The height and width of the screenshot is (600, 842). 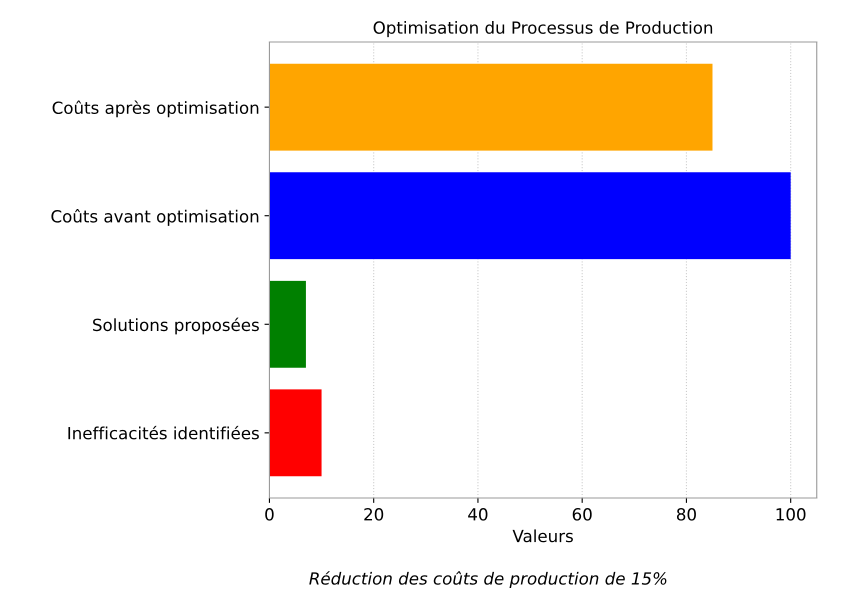 I want to click on y-tick-label: Coûts après optimisation, so click(x=155, y=109).